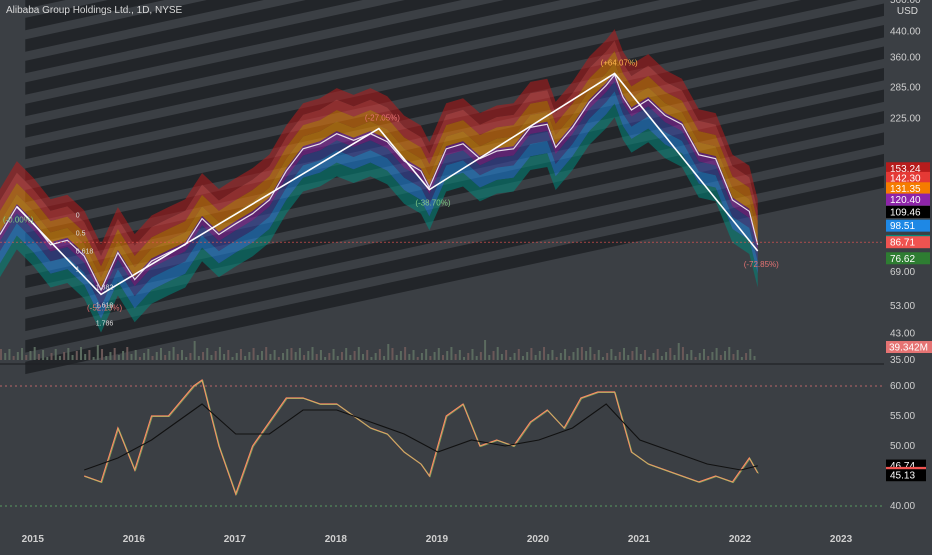 The image size is (932, 555). What do you see at coordinates (336, 539) in the screenshot?
I see `date-tick-label: 2018` at bounding box center [336, 539].